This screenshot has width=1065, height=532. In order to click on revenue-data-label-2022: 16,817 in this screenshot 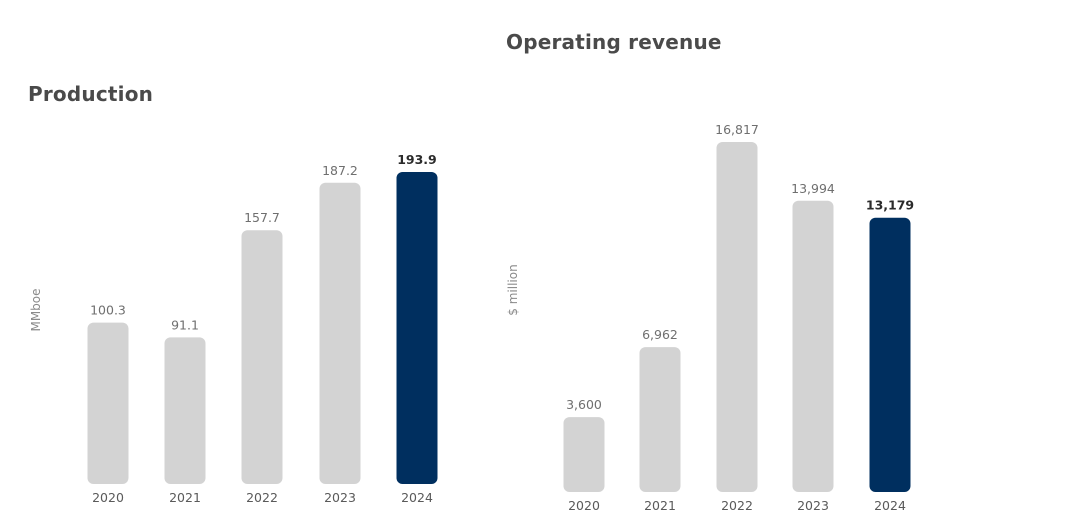, I will do `click(737, 129)`.